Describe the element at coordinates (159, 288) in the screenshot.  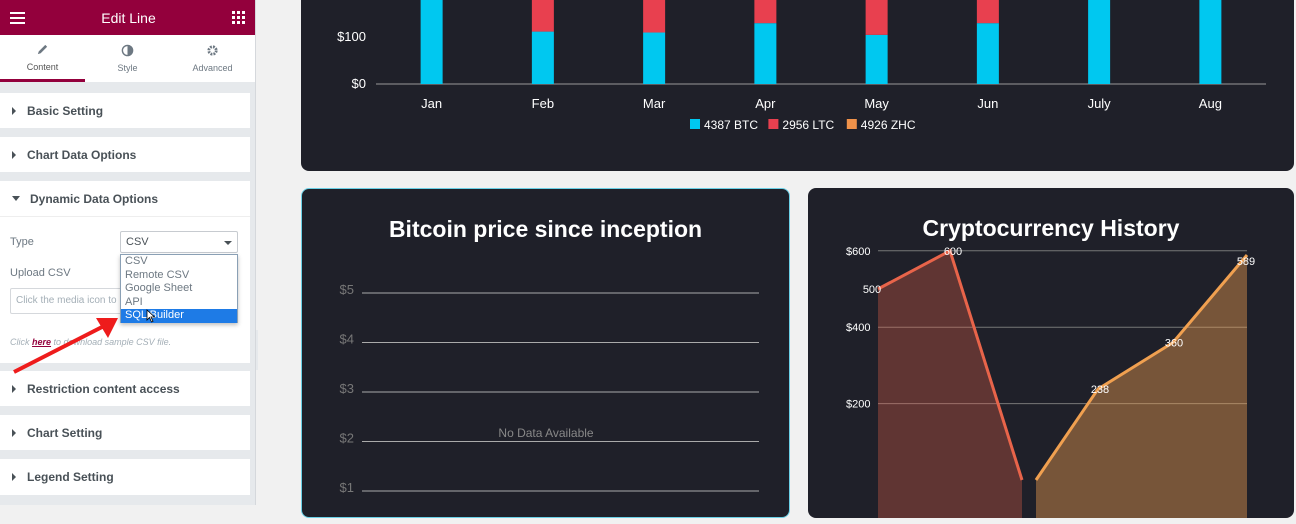
I see `option-google-sheet: Google Sheet` at that location.